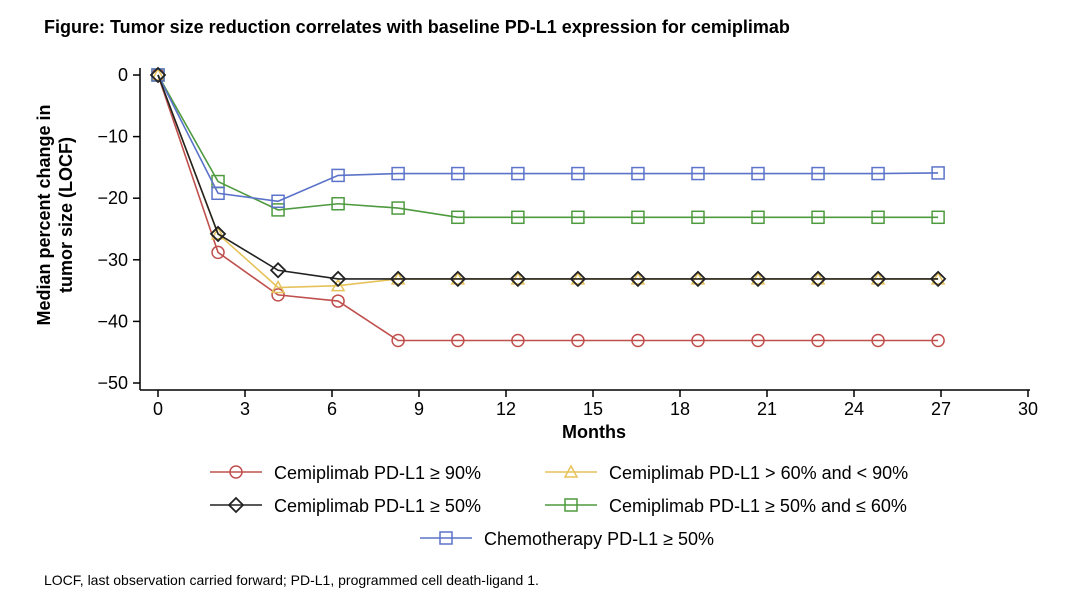  What do you see at coordinates (594, 432) in the screenshot?
I see `x-axis-label: Months` at bounding box center [594, 432].